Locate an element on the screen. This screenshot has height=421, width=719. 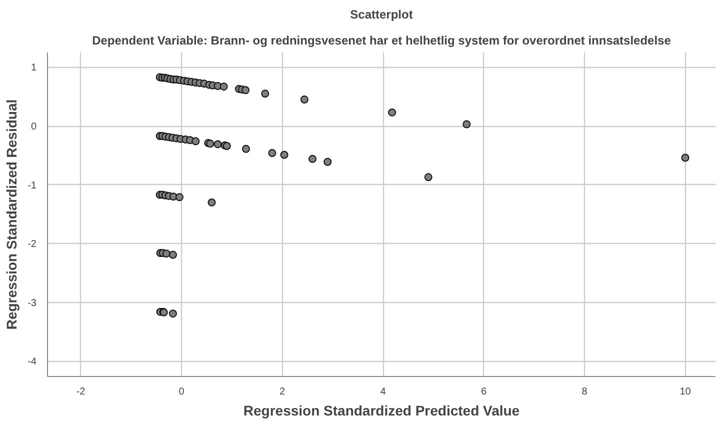
x-tick-label: 0 is located at coordinates (181, 392).